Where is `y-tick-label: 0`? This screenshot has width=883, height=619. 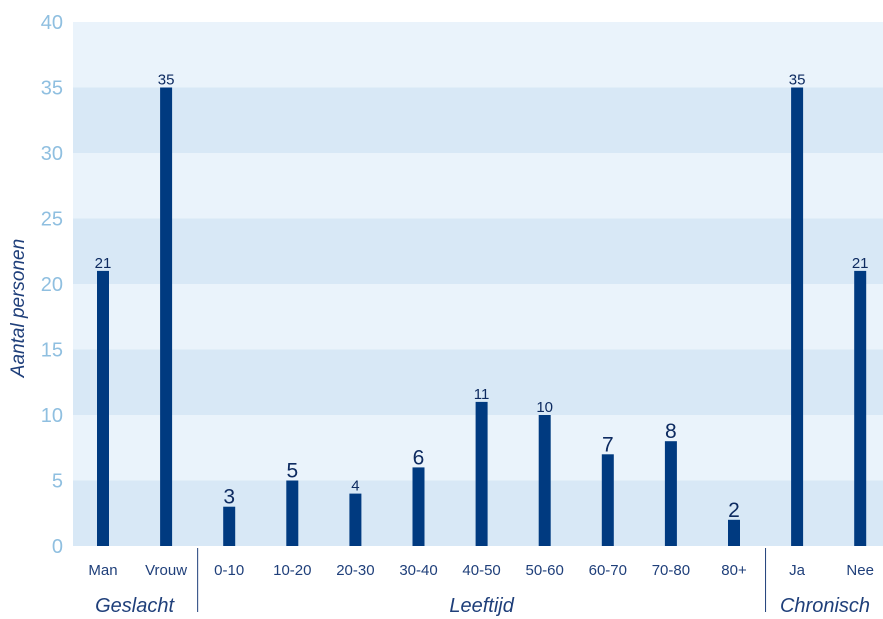
y-tick-label: 0 is located at coordinates (57, 547).